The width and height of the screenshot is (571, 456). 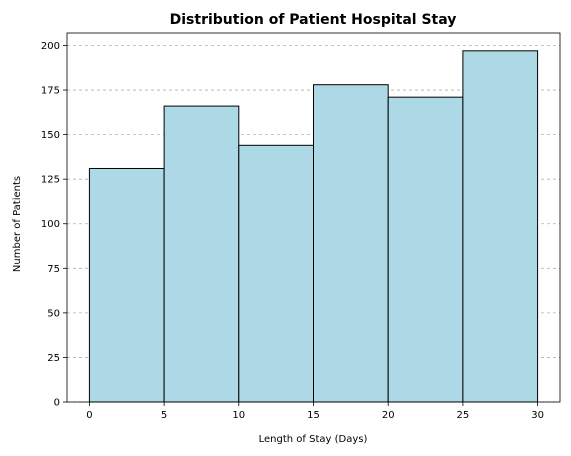 I want to click on x-tick-label: 5, so click(x=164, y=415).